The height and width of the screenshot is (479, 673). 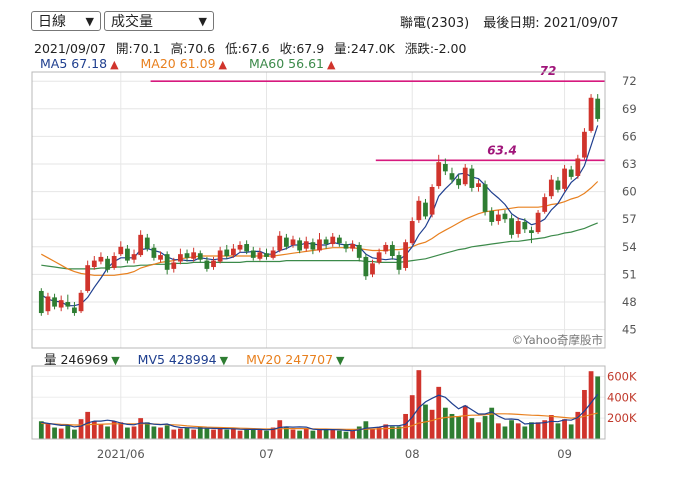 What do you see at coordinates (622, 397) in the screenshot?
I see `volume-tick-label: 400K` at bounding box center [622, 397].